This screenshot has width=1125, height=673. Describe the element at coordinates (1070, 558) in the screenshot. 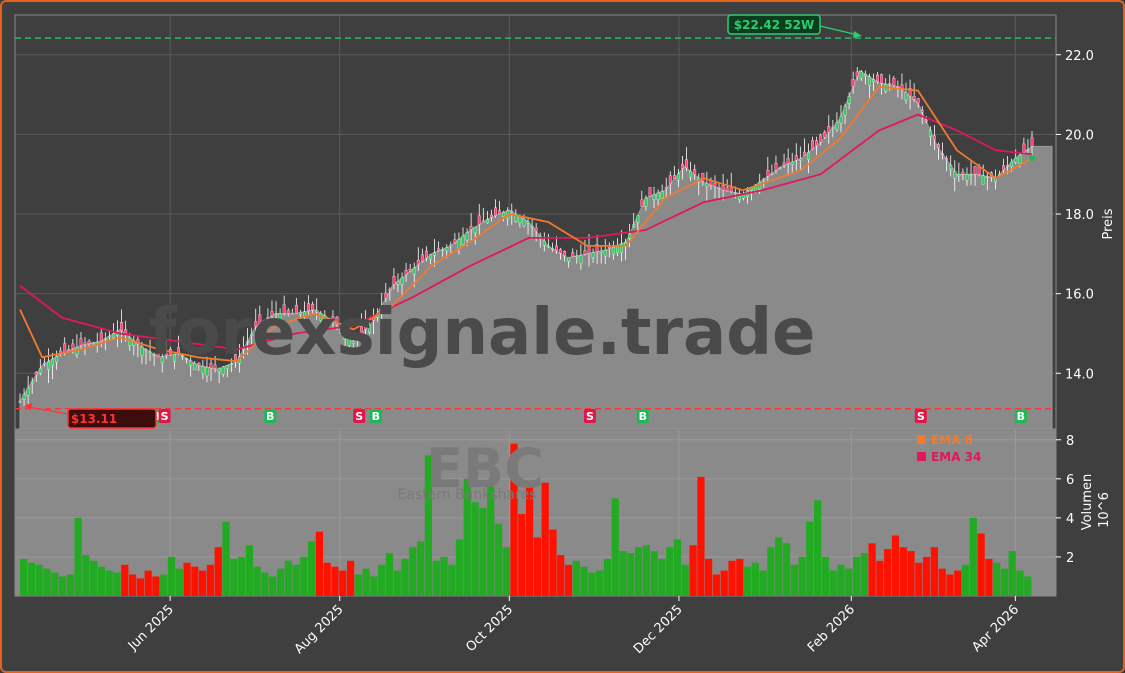

I see `volume-tick-label: 2` at that location.